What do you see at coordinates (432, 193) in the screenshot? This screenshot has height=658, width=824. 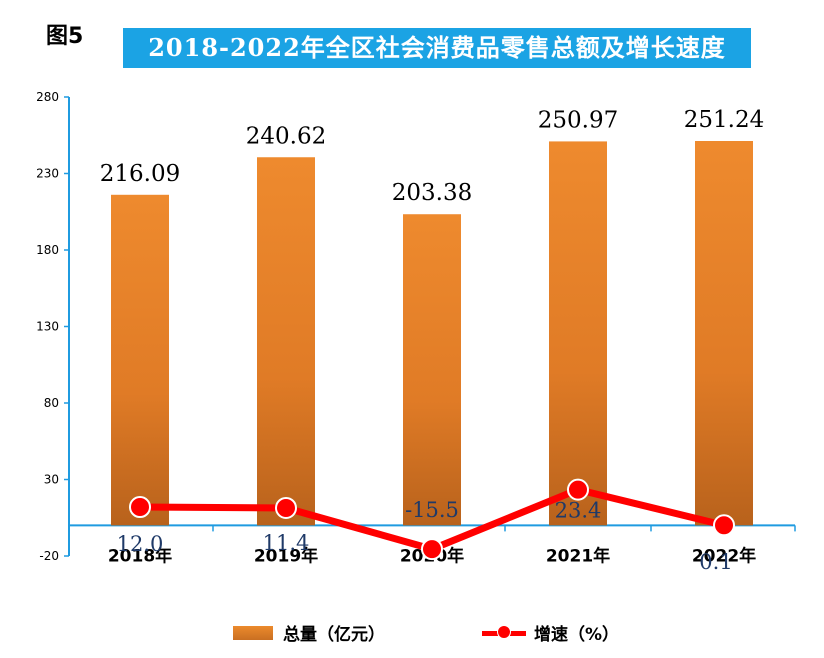 I see `bar-data-label: 203.38` at bounding box center [432, 193].